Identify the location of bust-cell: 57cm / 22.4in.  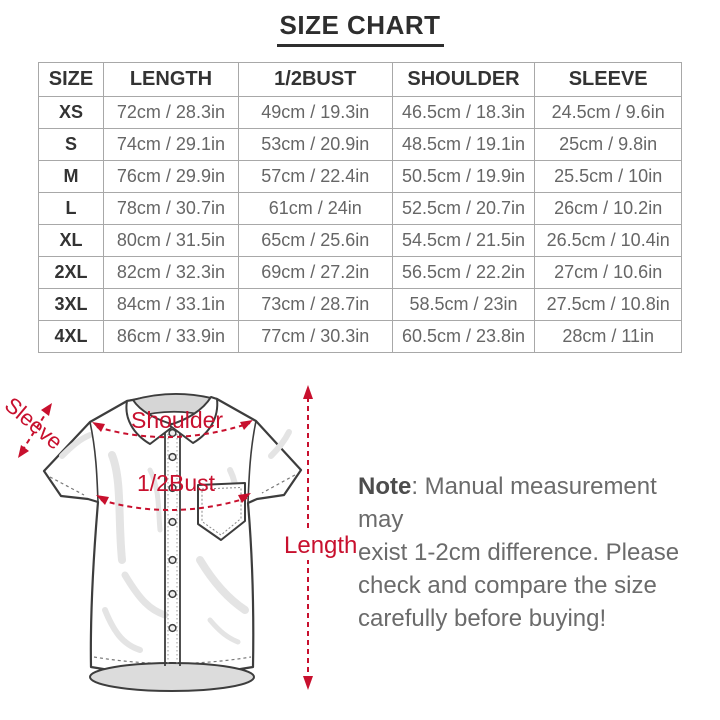
(315, 176).